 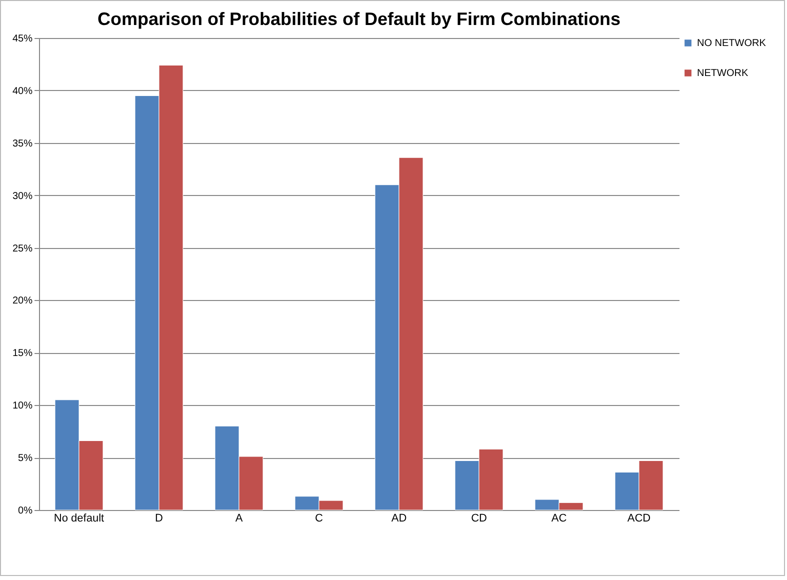 What do you see at coordinates (25, 511) in the screenshot?
I see `y-tick-label: 0%` at bounding box center [25, 511].